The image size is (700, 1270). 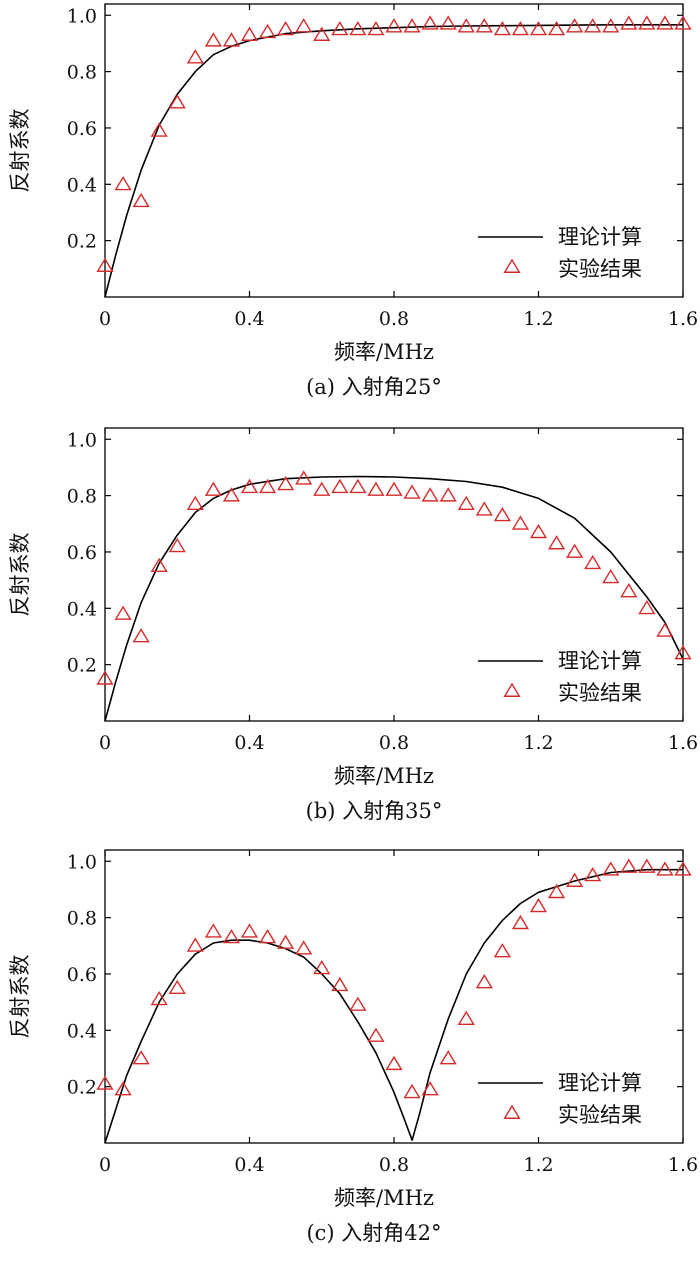 What do you see at coordinates (373, 1233) in the screenshot?
I see `panel-caption: (c) 入射角42°` at bounding box center [373, 1233].